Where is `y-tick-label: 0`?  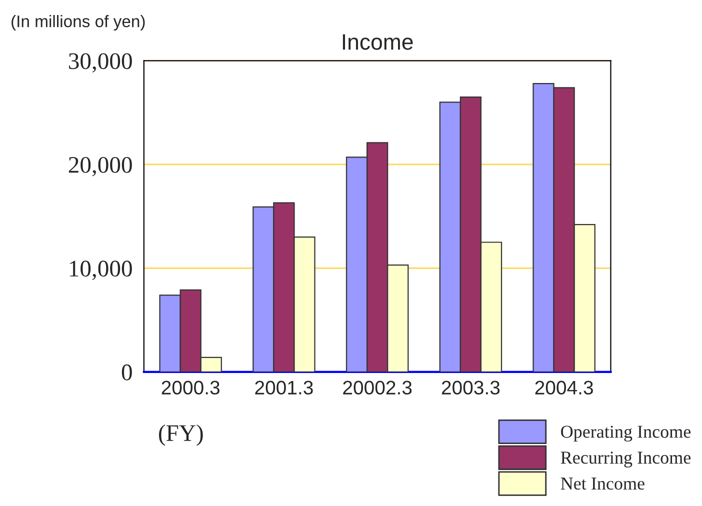
y-tick-label: 0 is located at coordinates (127, 372).